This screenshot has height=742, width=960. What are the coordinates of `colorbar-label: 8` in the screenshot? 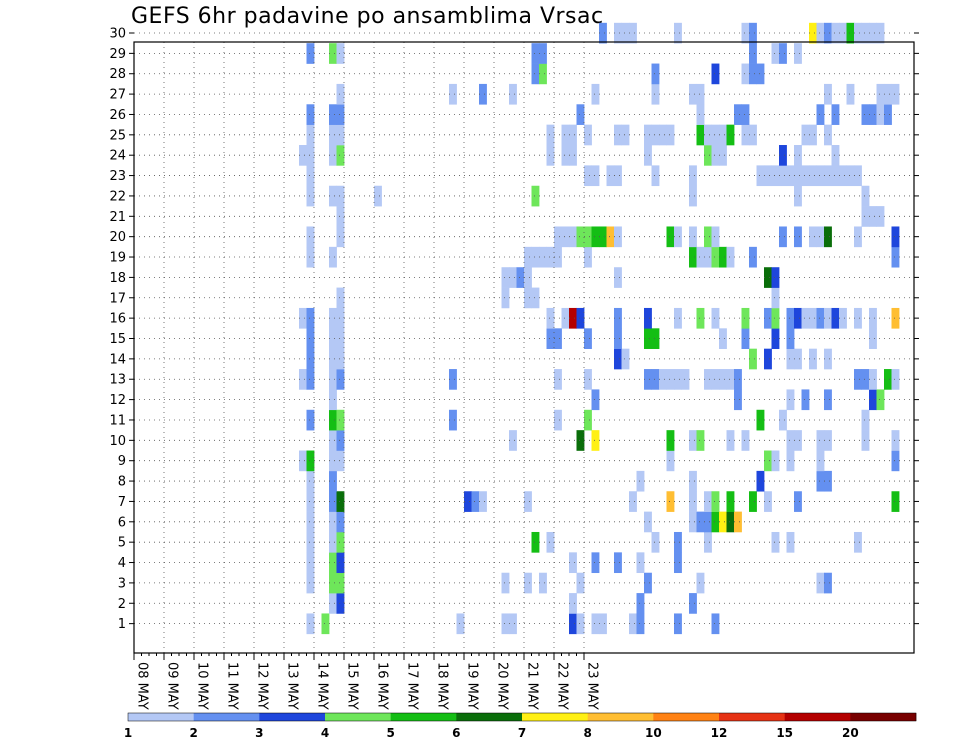 It's located at (587, 733).